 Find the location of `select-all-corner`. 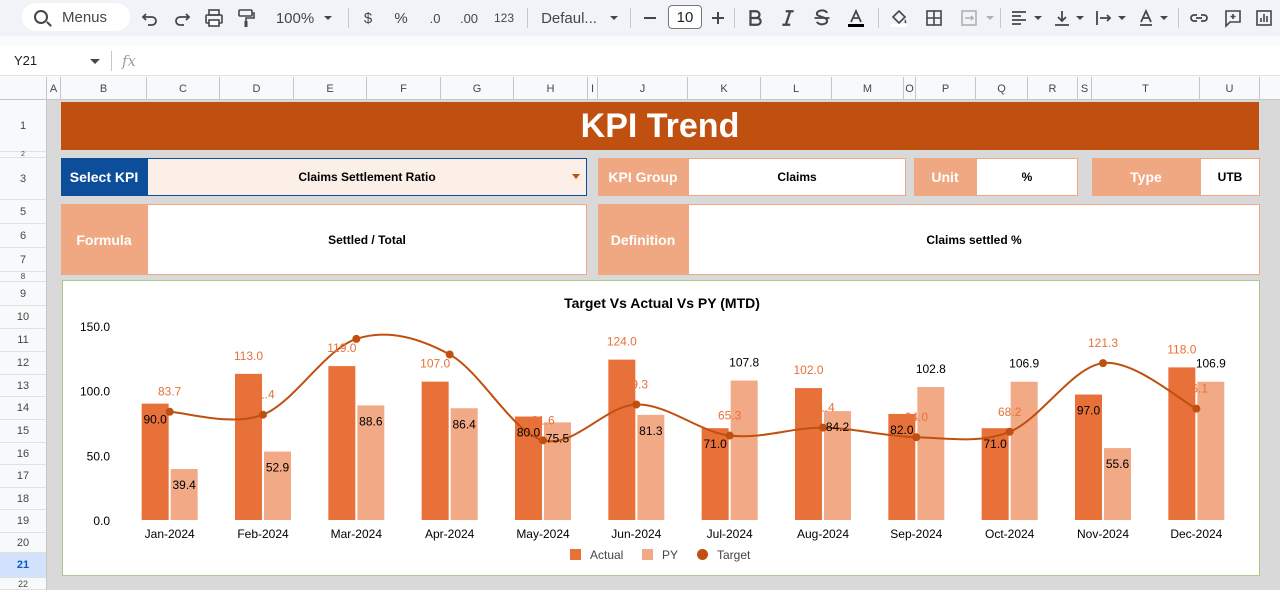

select-all-corner is located at coordinates (23, 88).